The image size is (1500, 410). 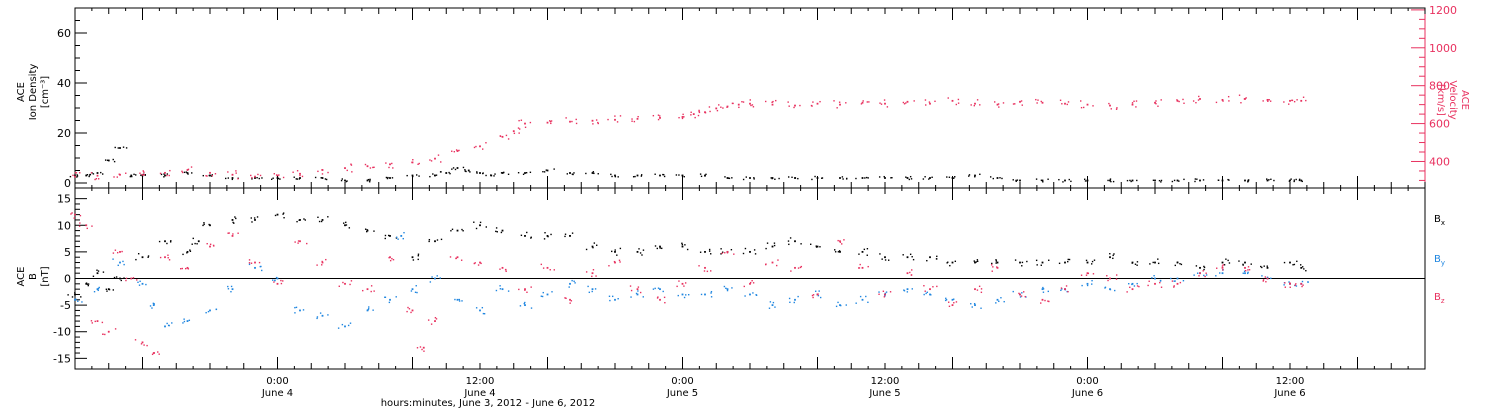 I want to click on by-point, so click(x=840, y=305).